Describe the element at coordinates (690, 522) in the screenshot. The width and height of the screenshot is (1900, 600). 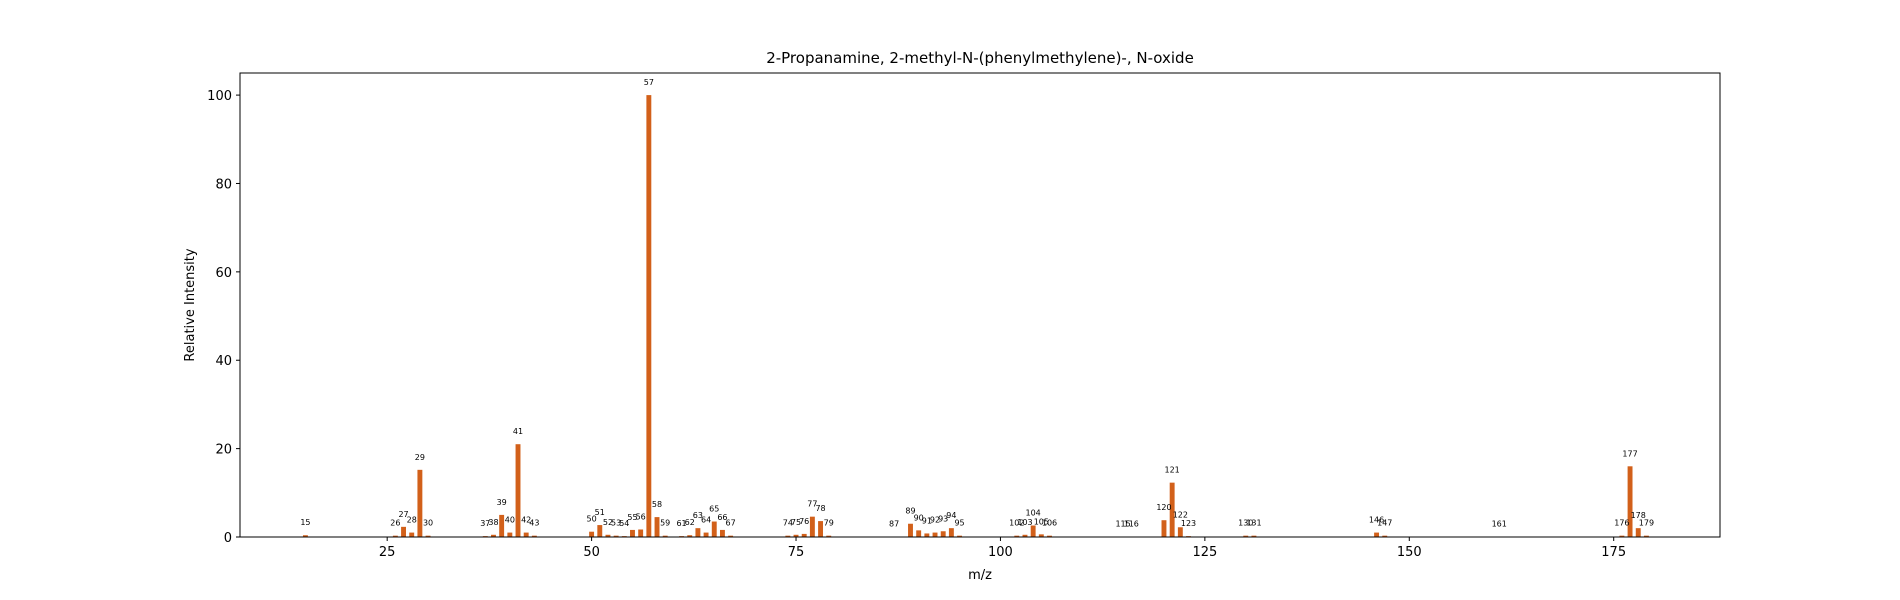
I see `data-label-mz-62: 62` at that location.